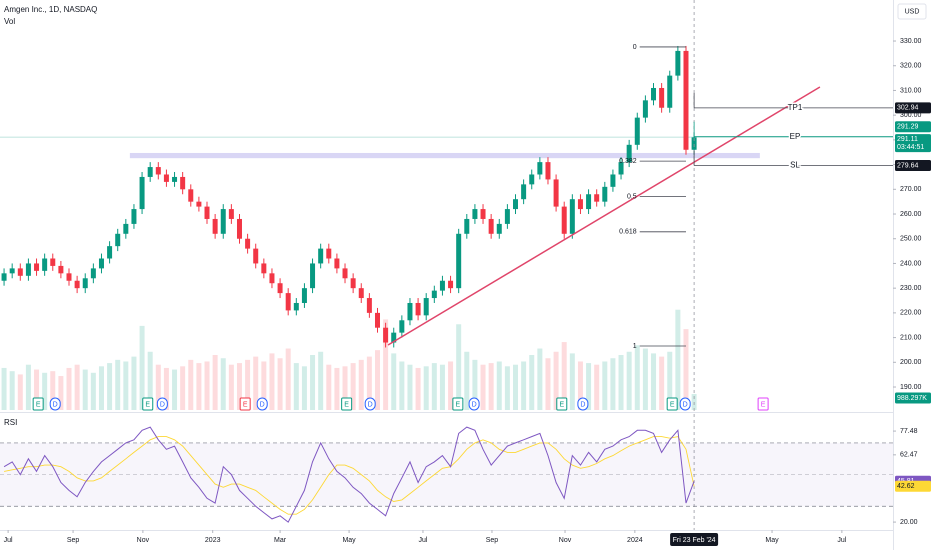 Image resolution: width=932 pixels, height=550 pixels. I want to click on y-tick-label: 250.00, so click(911, 239).